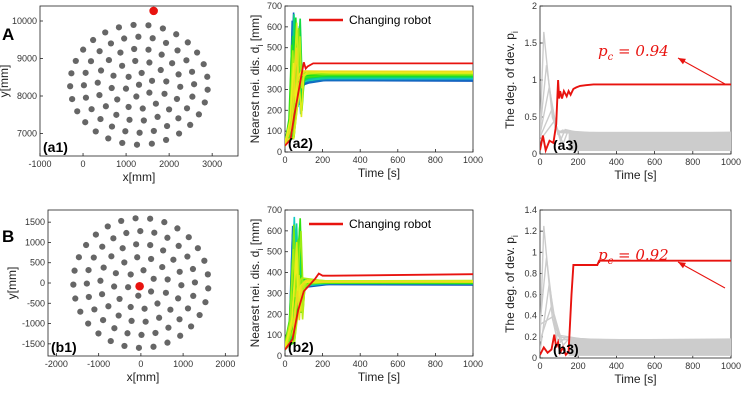 Image resolution: width=747 pixels, height=405 pixels. I want to click on y-axis-label: Nearest nei. dis. di [mm], so click(256, 283).